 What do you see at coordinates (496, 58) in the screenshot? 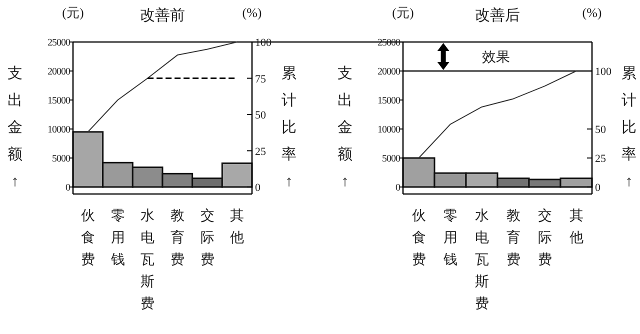
I see `annotation: 效果` at bounding box center [496, 58].